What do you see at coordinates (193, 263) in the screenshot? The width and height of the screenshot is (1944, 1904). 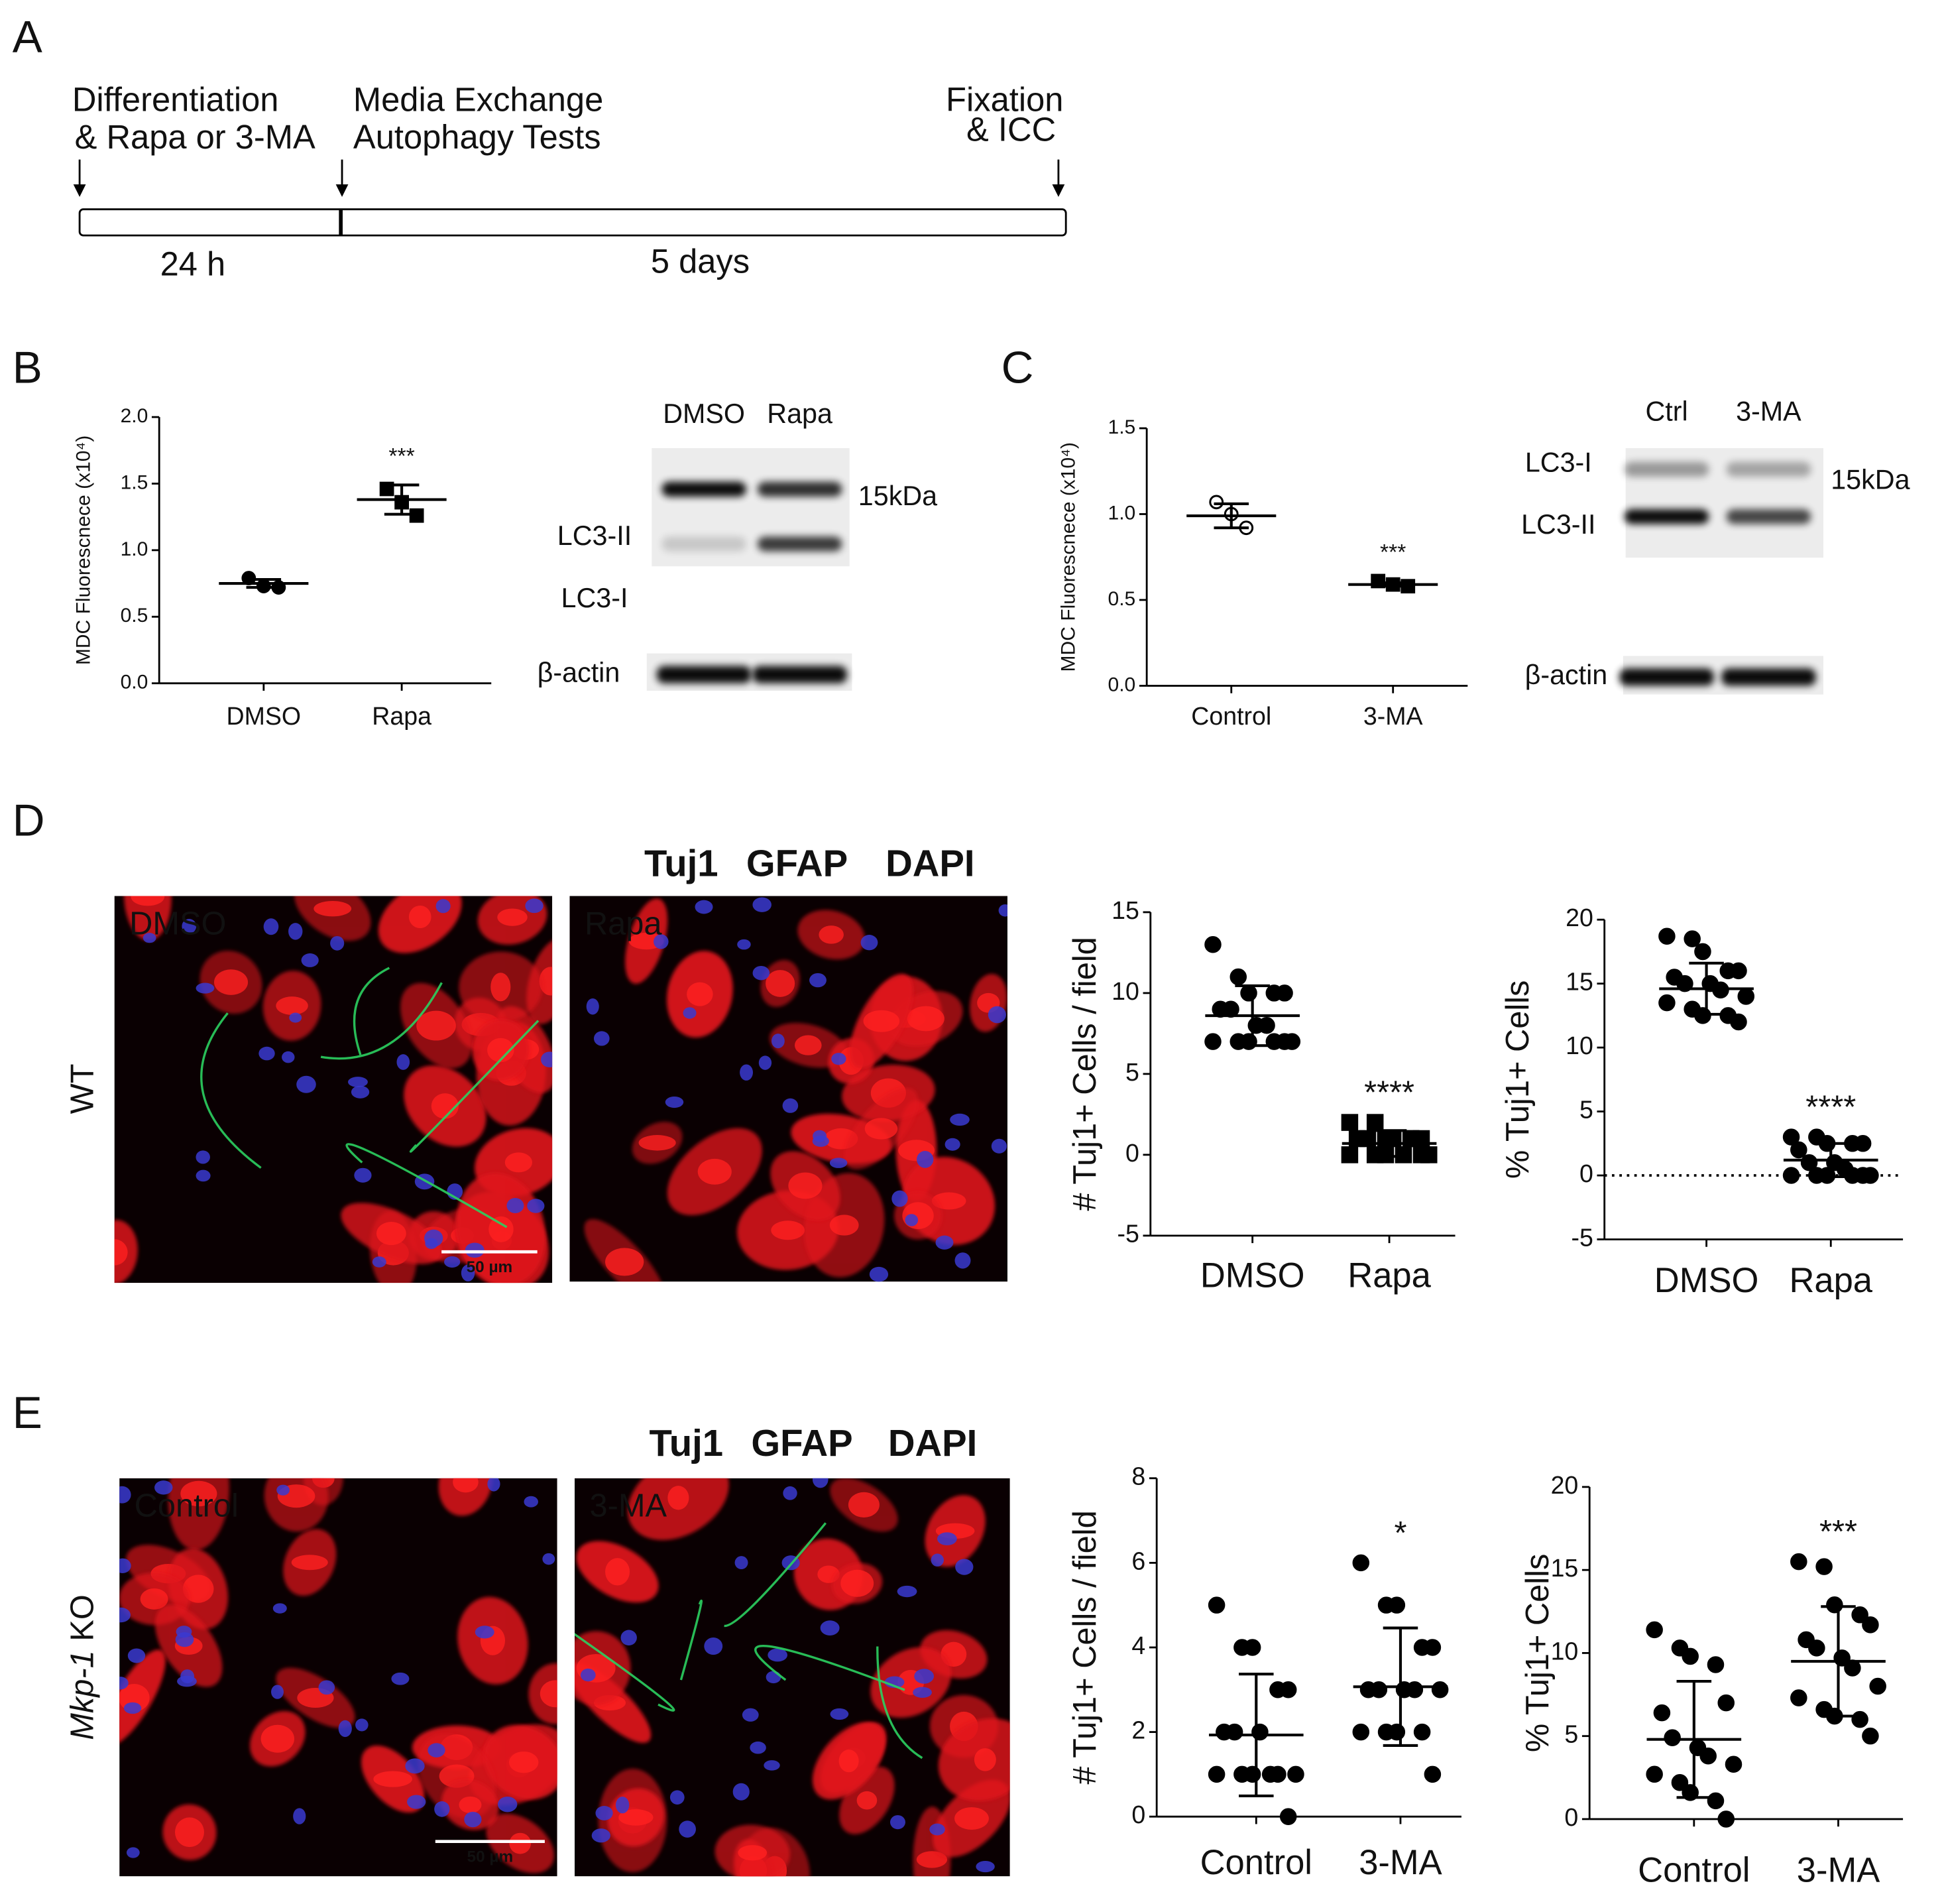 I see `timeline-phase: 24 h` at bounding box center [193, 263].